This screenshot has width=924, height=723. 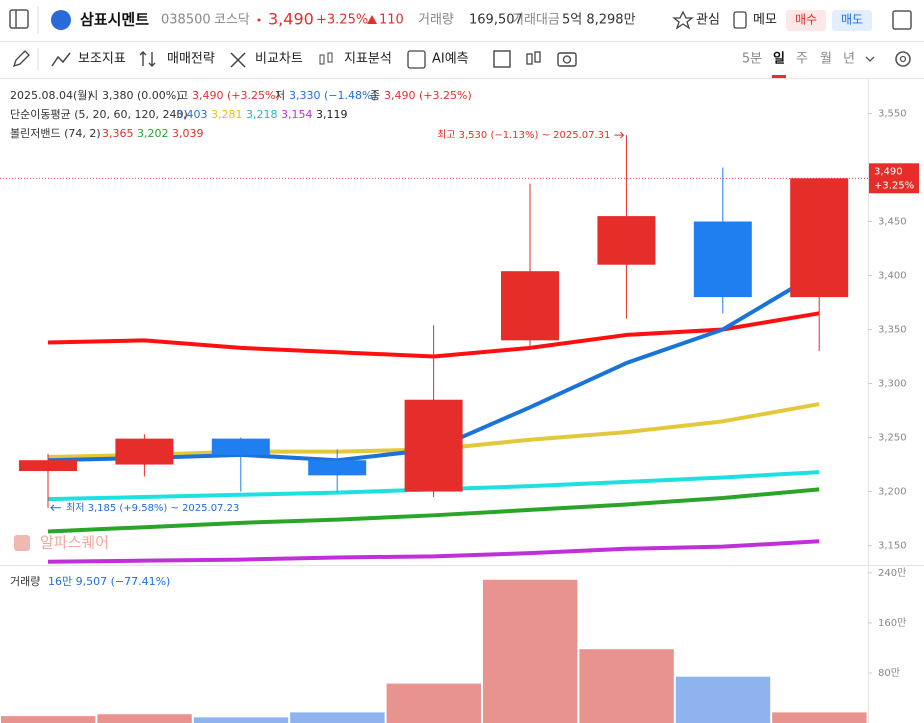 I want to click on high-value: 3,490 (+3.25%), so click(x=236, y=95).